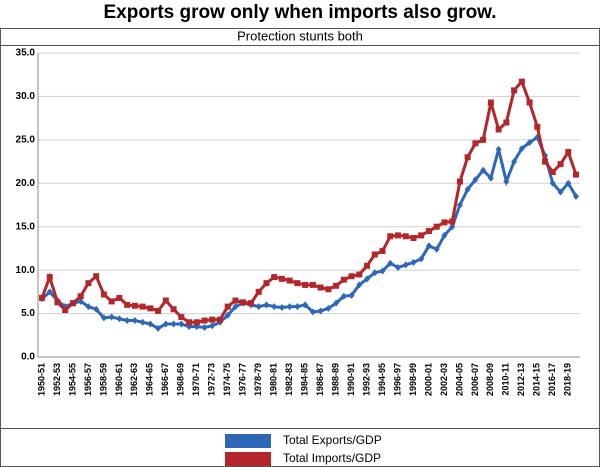 This screenshot has width=600, height=467. I want to click on x-tick-label: 2008-09, so click(490, 379).